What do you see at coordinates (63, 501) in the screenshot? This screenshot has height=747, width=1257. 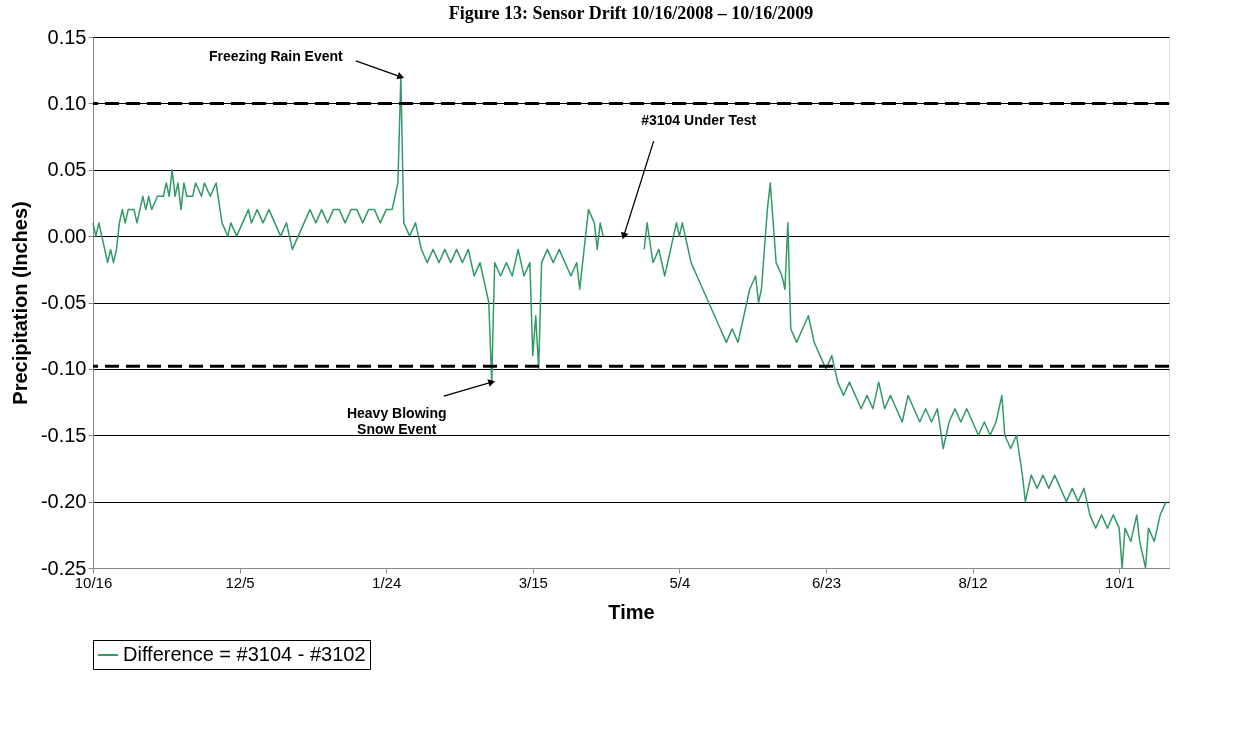 I see `y-tick-label: -0.20` at bounding box center [63, 501].